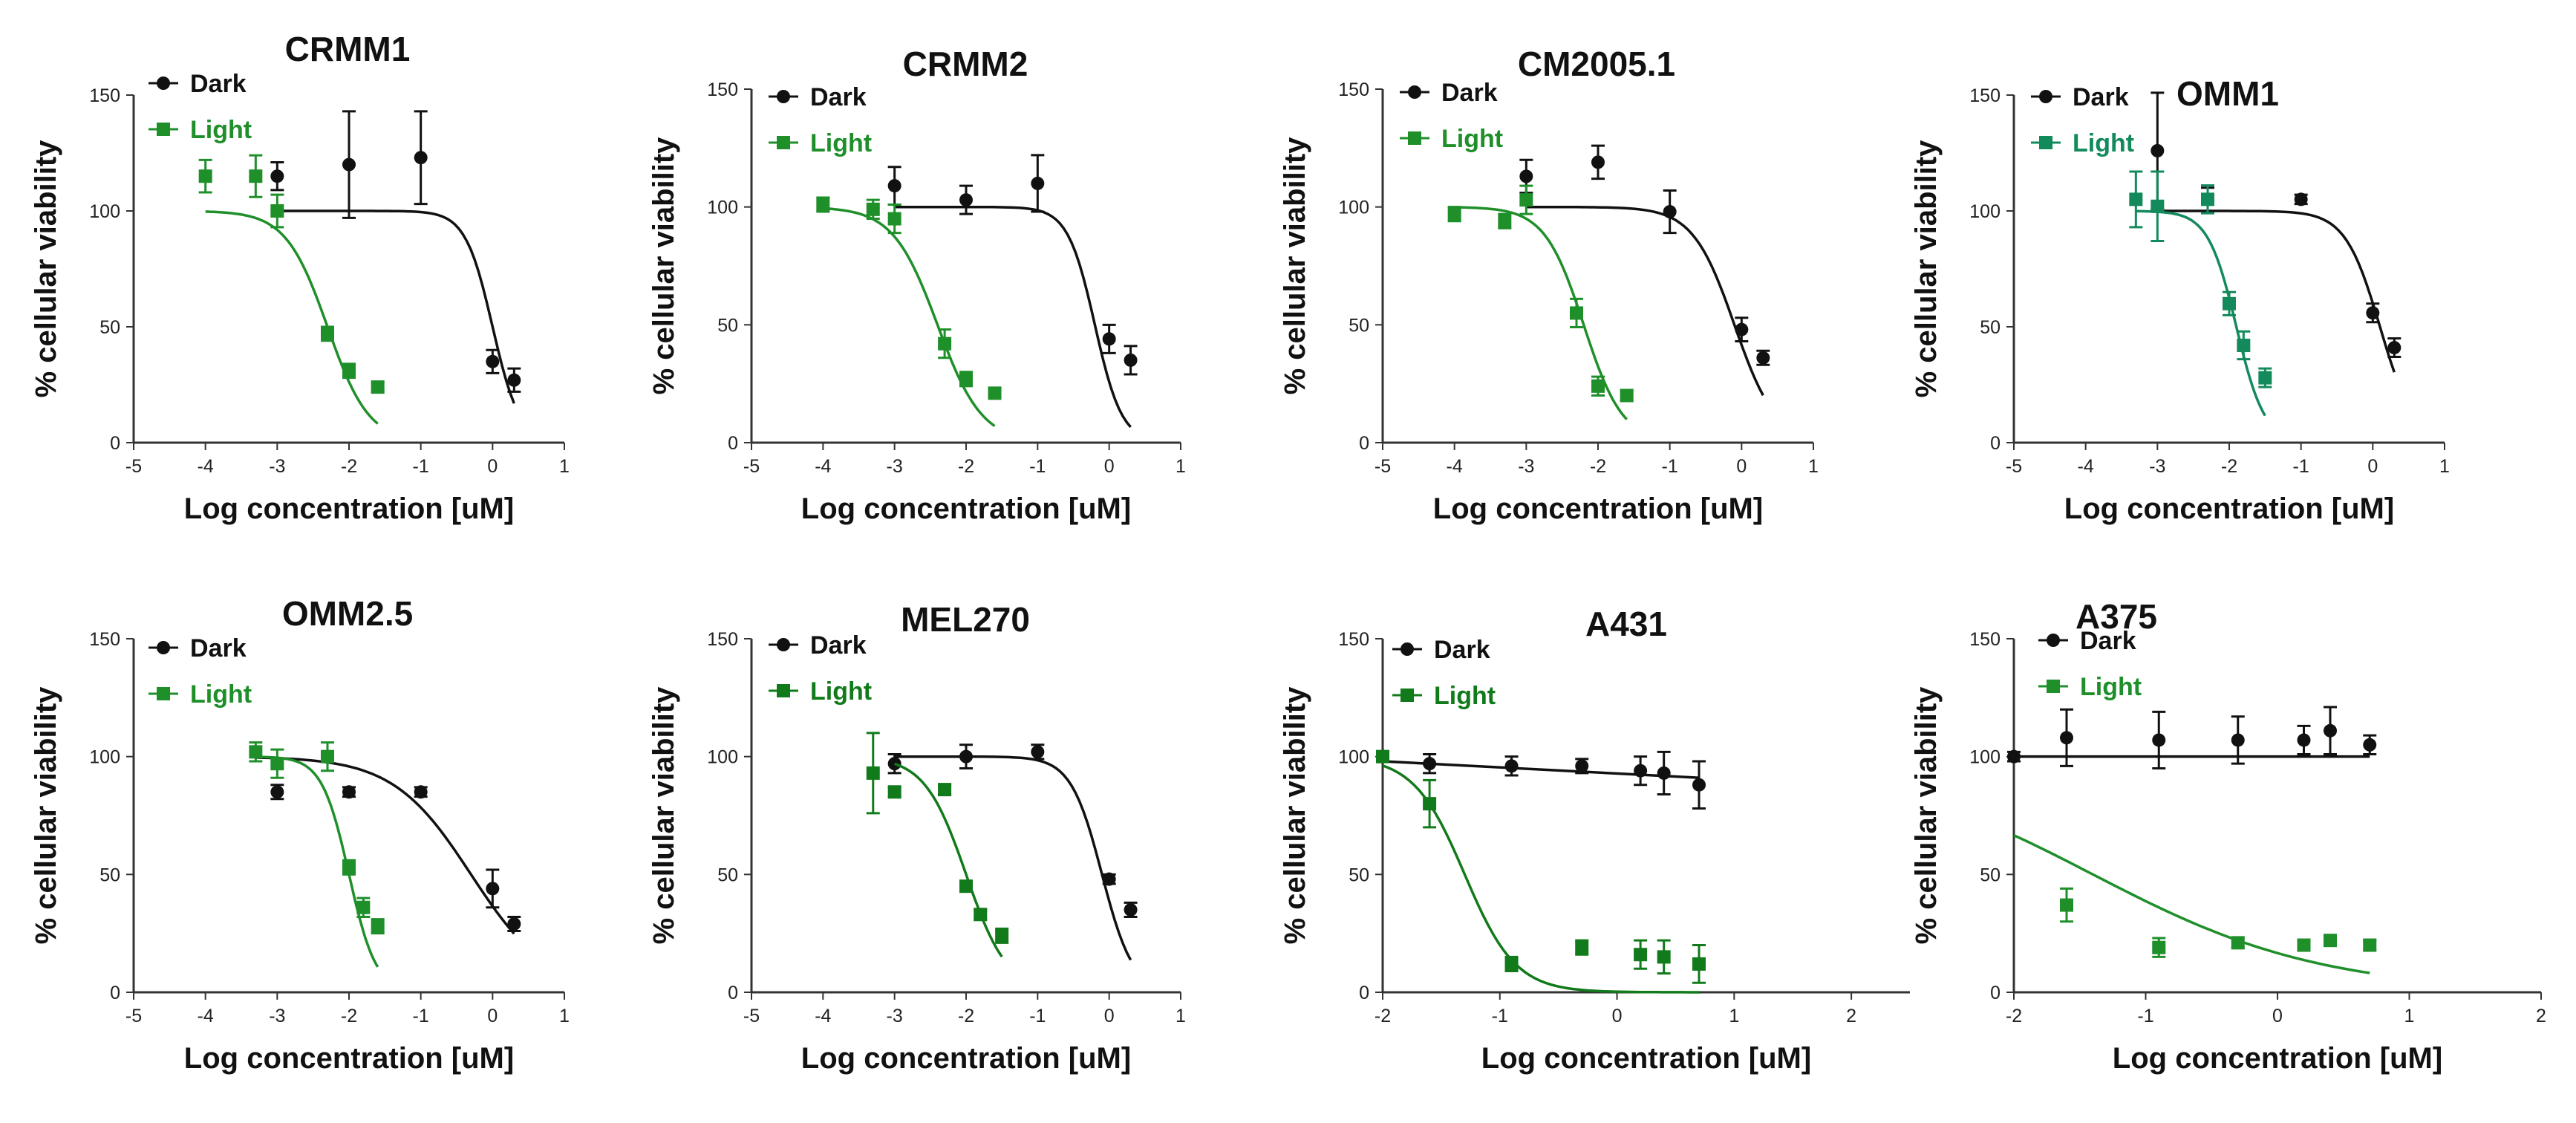 Image resolution: width=2576 pixels, height=1123 pixels. Describe the element at coordinates (348, 49) in the screenshot. I see `chart-title: CRMM1` at that location.